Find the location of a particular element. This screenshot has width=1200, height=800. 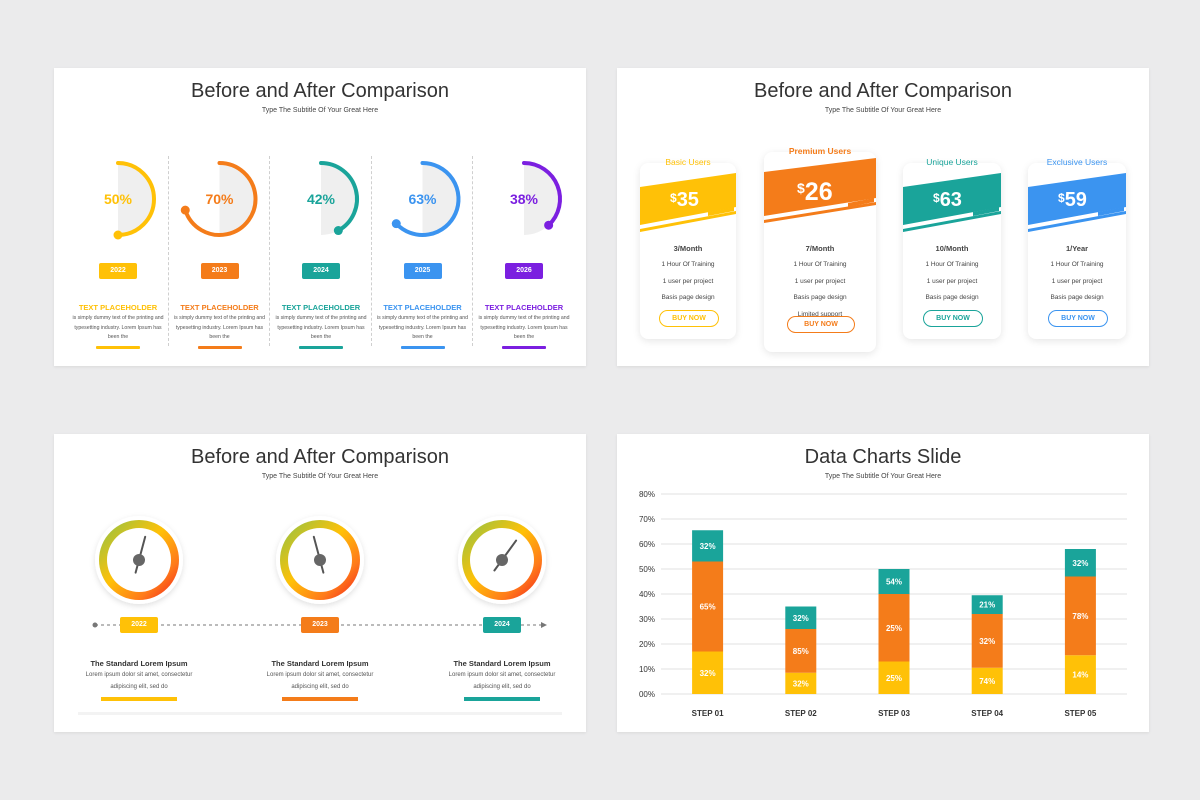

billing-period: 7/Month is located at coordinates (820, 248).